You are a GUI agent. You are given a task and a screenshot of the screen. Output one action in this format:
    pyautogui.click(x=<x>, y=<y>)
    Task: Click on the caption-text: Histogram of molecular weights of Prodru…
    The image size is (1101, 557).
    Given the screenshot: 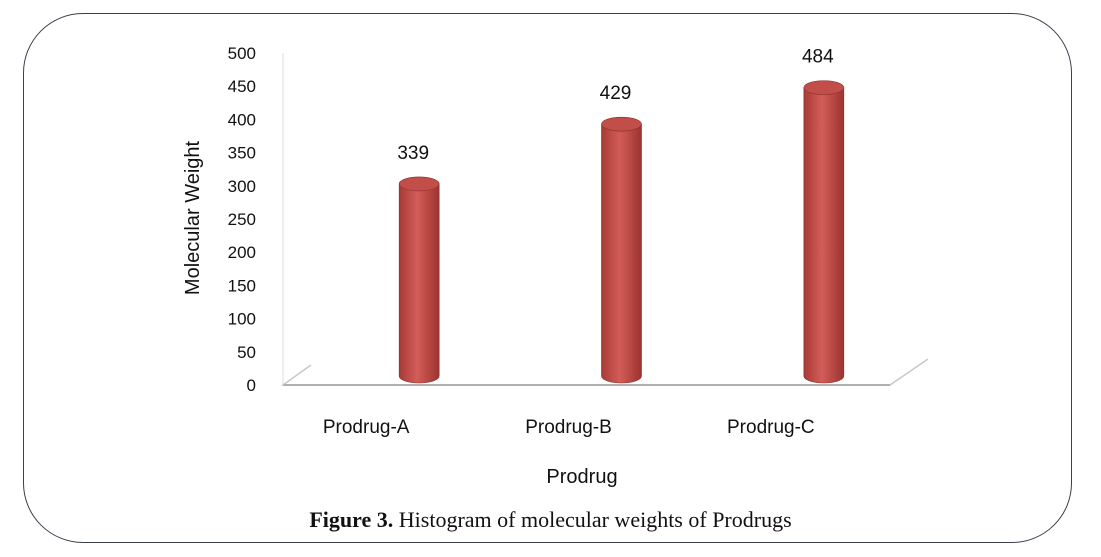 What is the action you would take?
    pyautogui.click(x=592, y=519)
    